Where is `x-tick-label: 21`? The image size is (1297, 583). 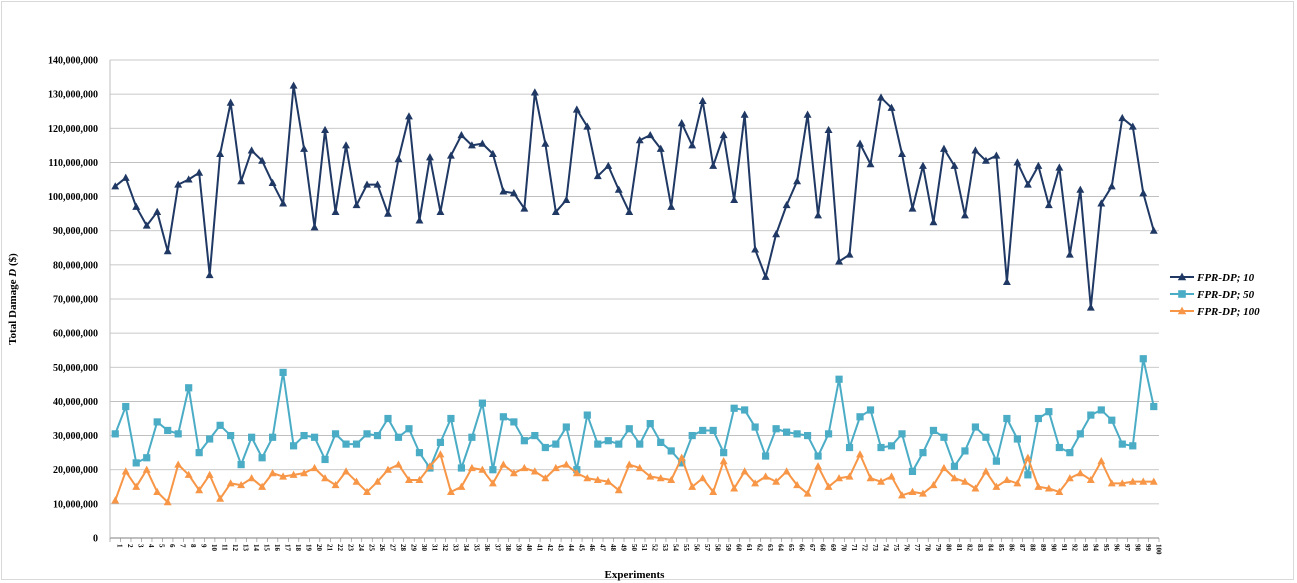
x-tick-label: 21 is located at coordinates (330, 548).